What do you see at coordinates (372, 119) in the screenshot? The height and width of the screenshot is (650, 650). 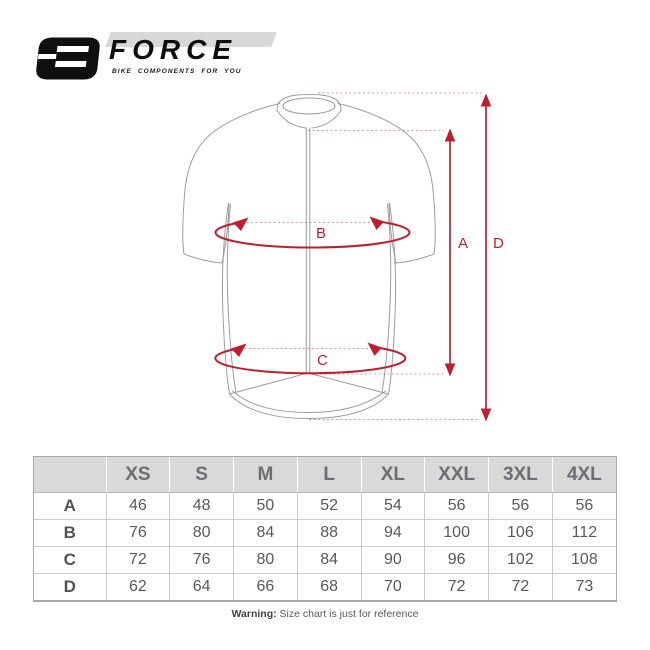 I see `shoulder-right` at bounding box center [372, 119].